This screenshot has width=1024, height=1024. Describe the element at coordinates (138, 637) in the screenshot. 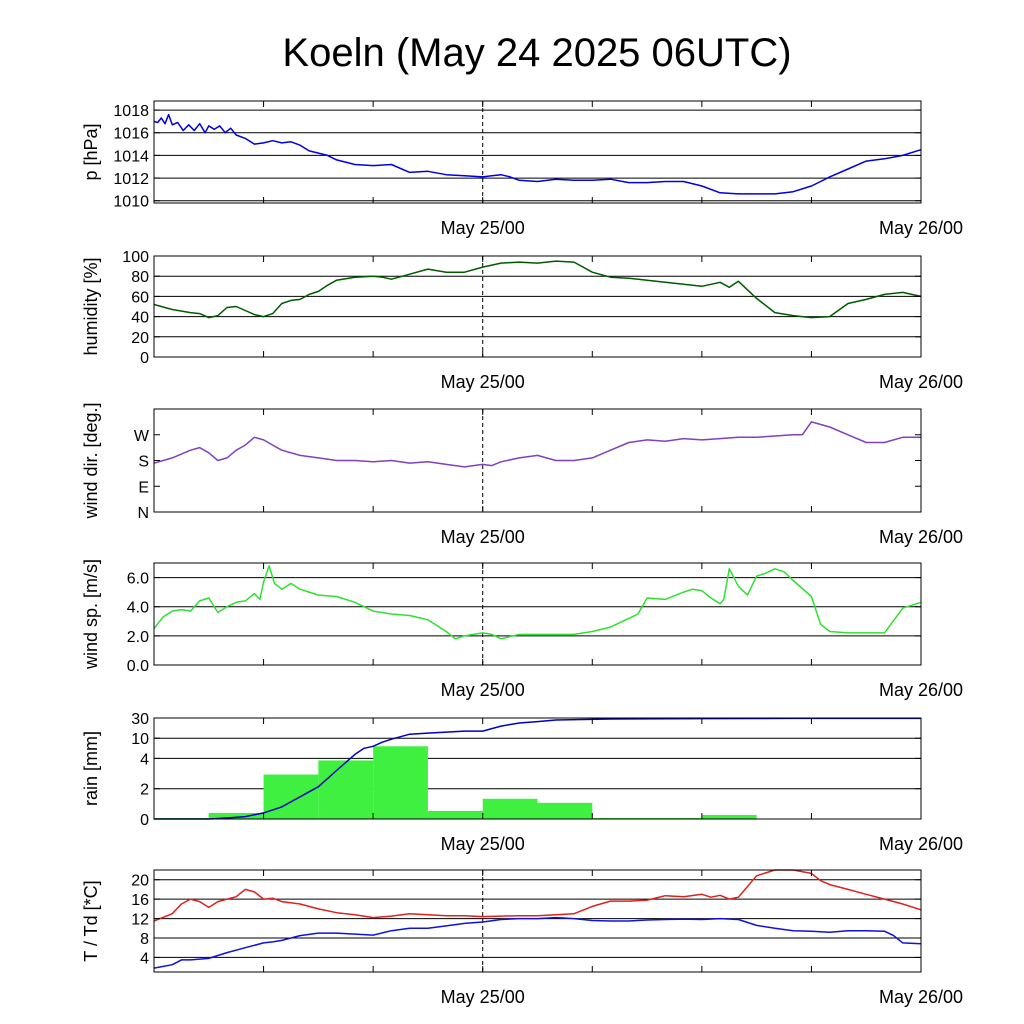

I see `y-tick-label: 2.0` at that location.